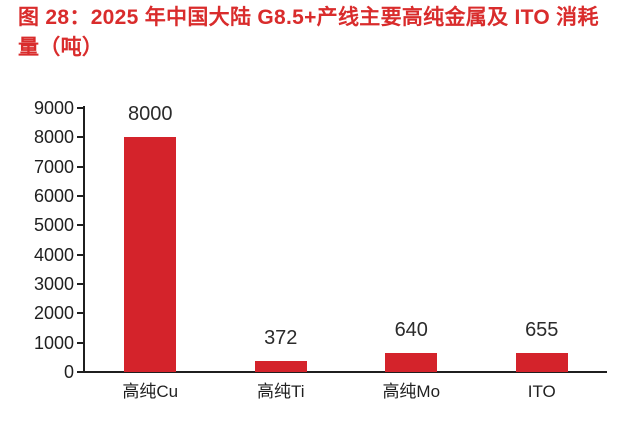 The width and height of the screenshot is (640, 428). Describe the element at coordinates (61, 47) in the screenshot. I see `figure-title-line2: 量（吨）` at that location.